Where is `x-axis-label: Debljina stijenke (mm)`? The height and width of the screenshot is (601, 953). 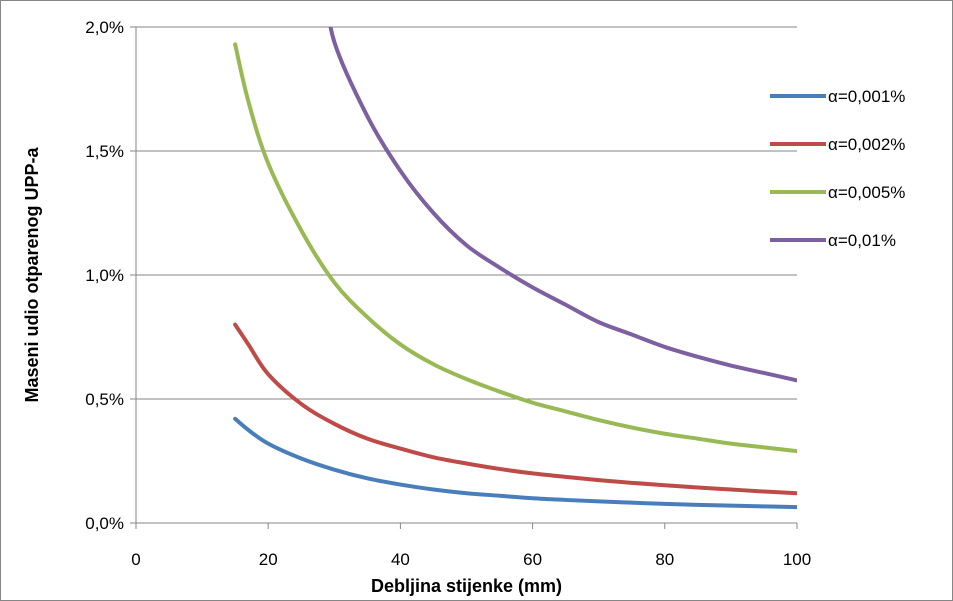
x-axis-label: Debljina stijenke (mm) is located at coordinates (466, 586).